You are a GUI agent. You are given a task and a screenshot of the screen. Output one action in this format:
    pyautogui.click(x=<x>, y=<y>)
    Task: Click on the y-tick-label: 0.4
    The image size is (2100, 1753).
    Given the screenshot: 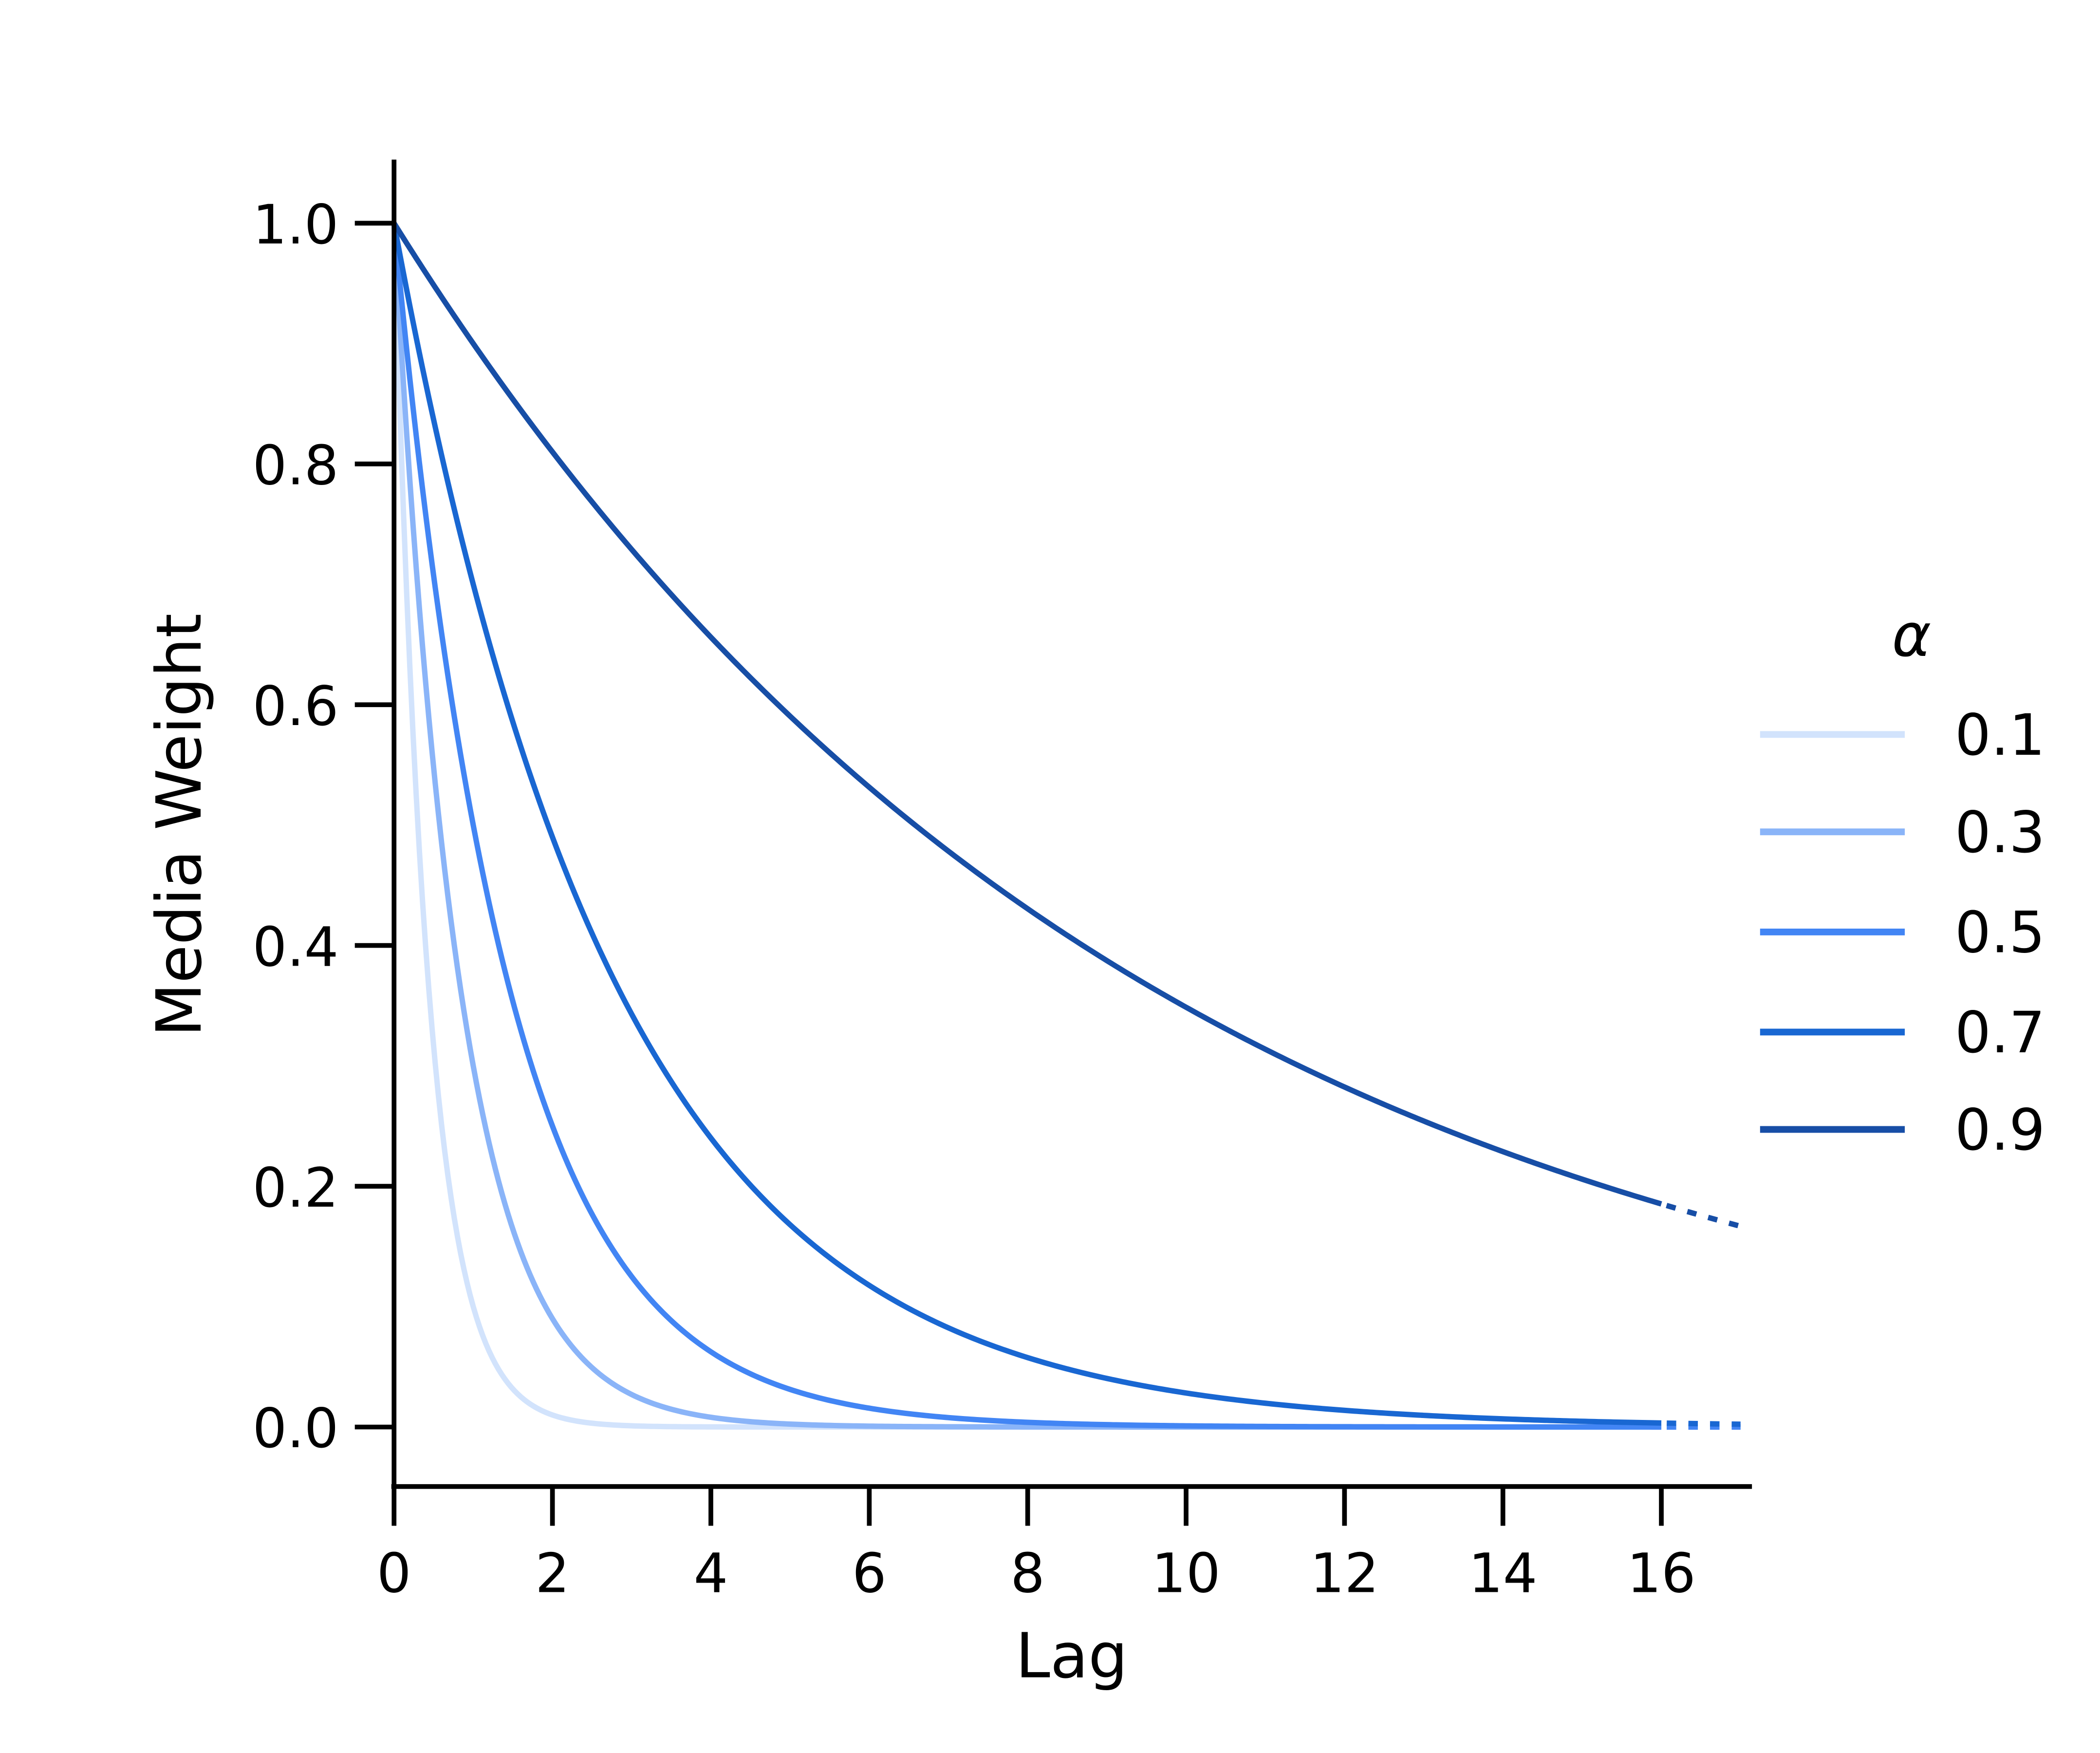 What is the action you would take?
    pyautogui.click(x=296, y=947)
    